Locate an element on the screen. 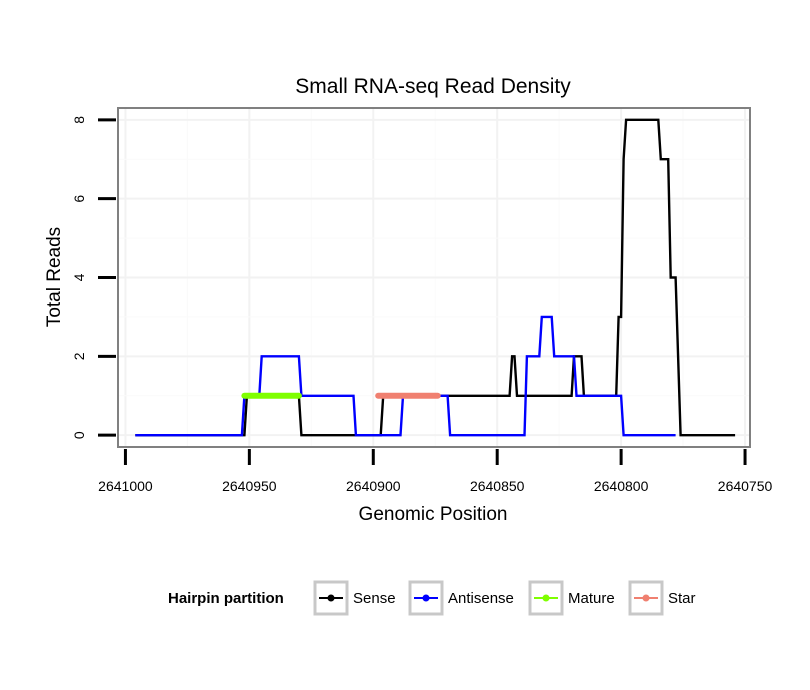  chart-title: Small RNA-seq Read Density is located at coordinates (433, 86).